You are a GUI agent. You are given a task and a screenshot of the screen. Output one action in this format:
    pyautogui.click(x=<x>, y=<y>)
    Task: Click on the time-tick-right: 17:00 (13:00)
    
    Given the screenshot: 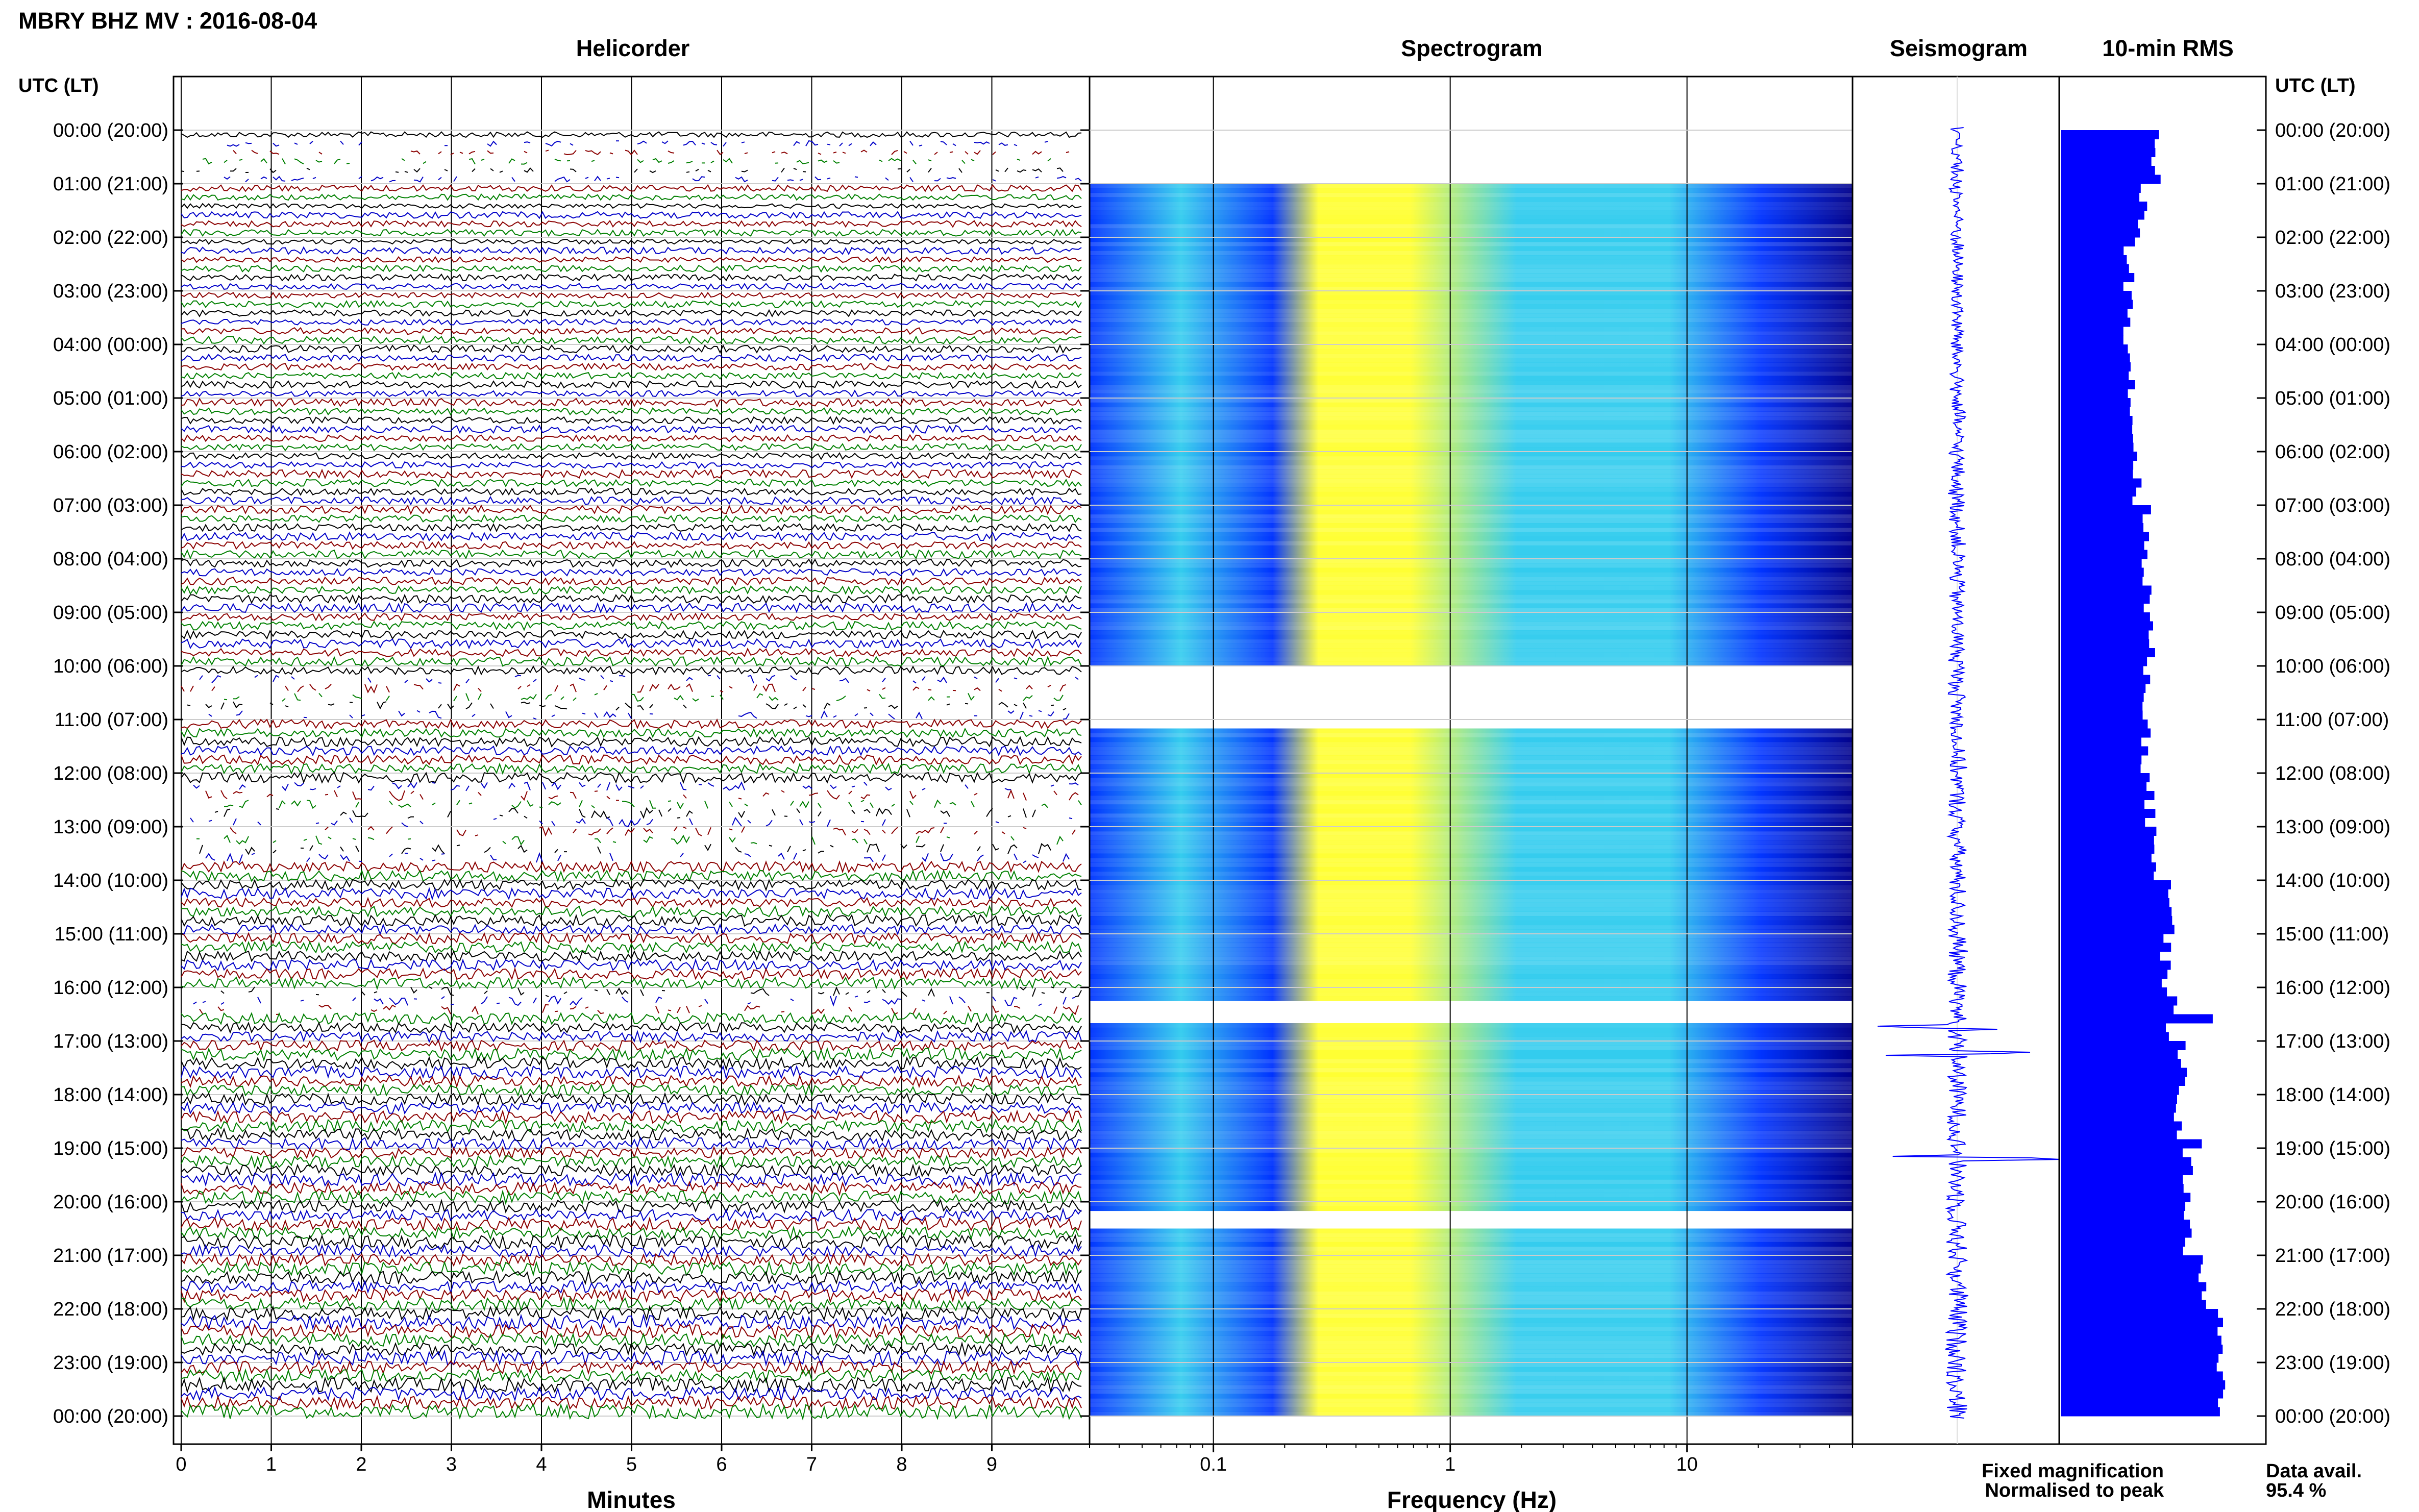 What is the action you would take?
    pyautogui.click(x=2332, y=1041)
    